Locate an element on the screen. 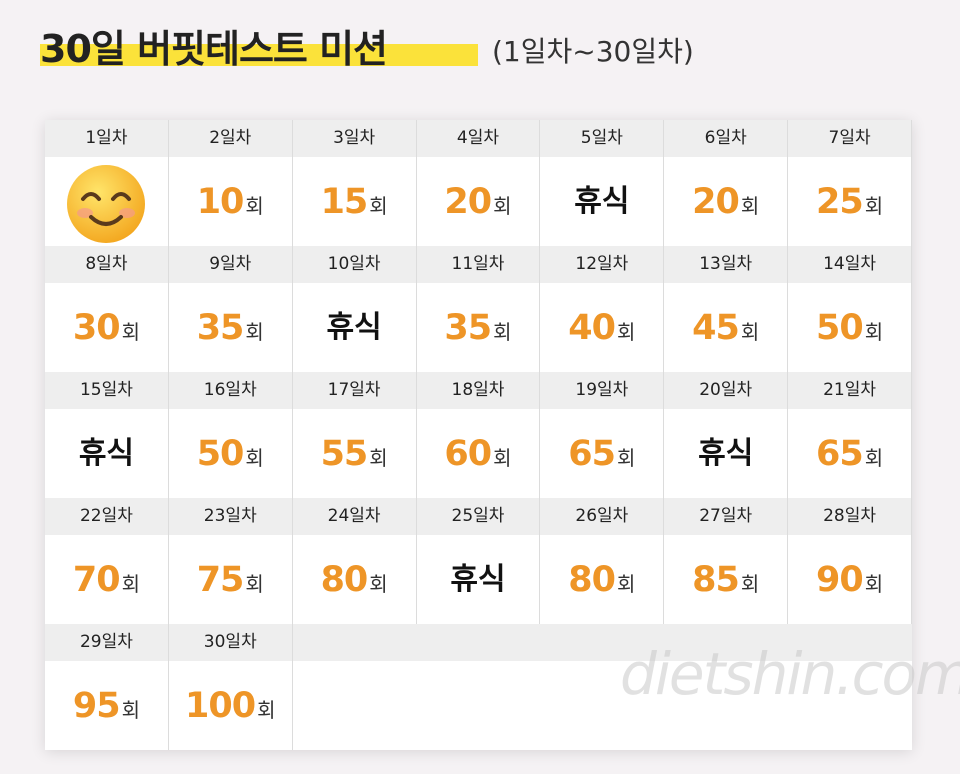 This screenshot has height=774, width=960. day-value: 20 회 is located at coordinates (725, 202).